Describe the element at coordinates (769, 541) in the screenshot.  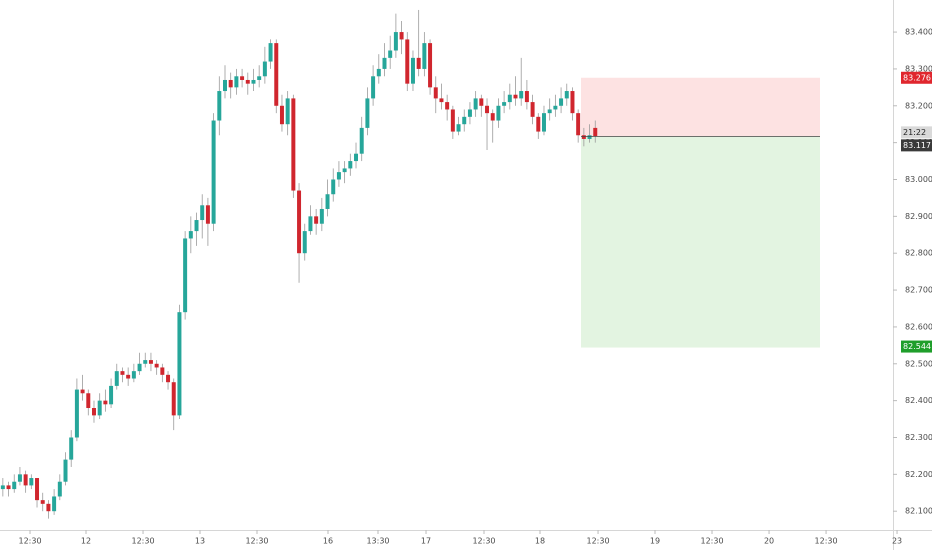
I see `x-tick-label: 20` at that location.